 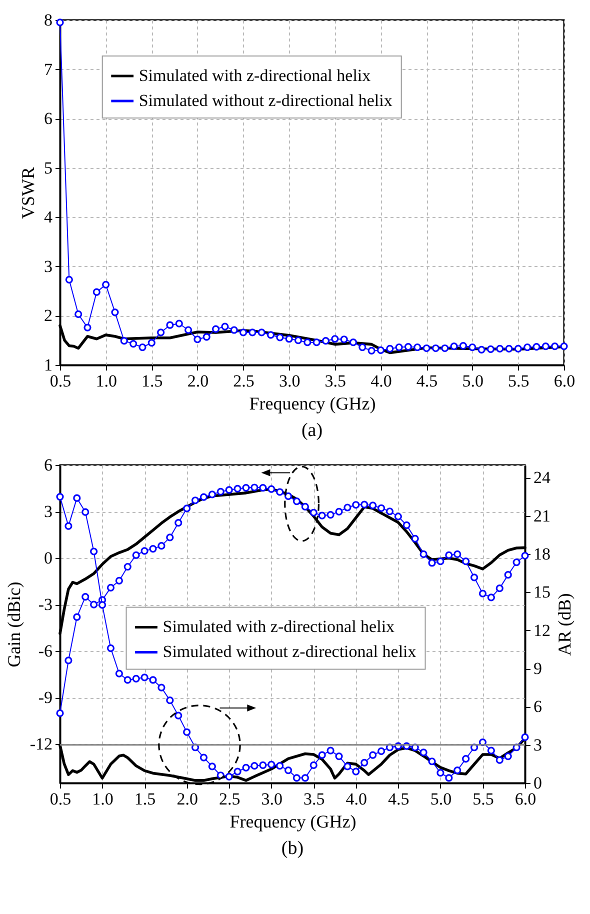 I want to click on y-tick-label: 2, so click(x=48, y=316).